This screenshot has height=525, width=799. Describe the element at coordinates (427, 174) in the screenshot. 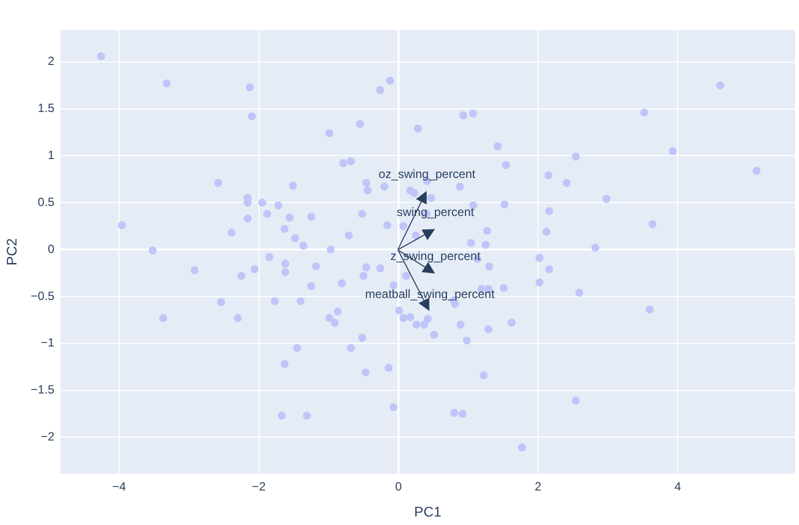

I see `annotation: oz_swing_percent` at that location.